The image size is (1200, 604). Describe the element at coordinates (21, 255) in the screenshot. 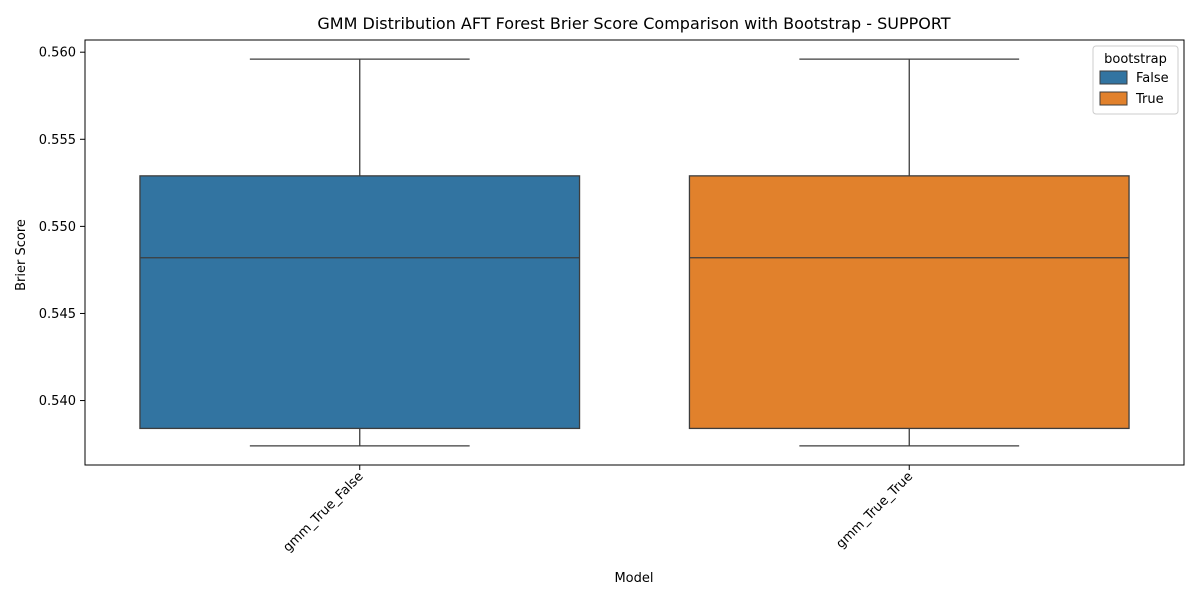

I see `y-axis-label: Brier Score` at that location.